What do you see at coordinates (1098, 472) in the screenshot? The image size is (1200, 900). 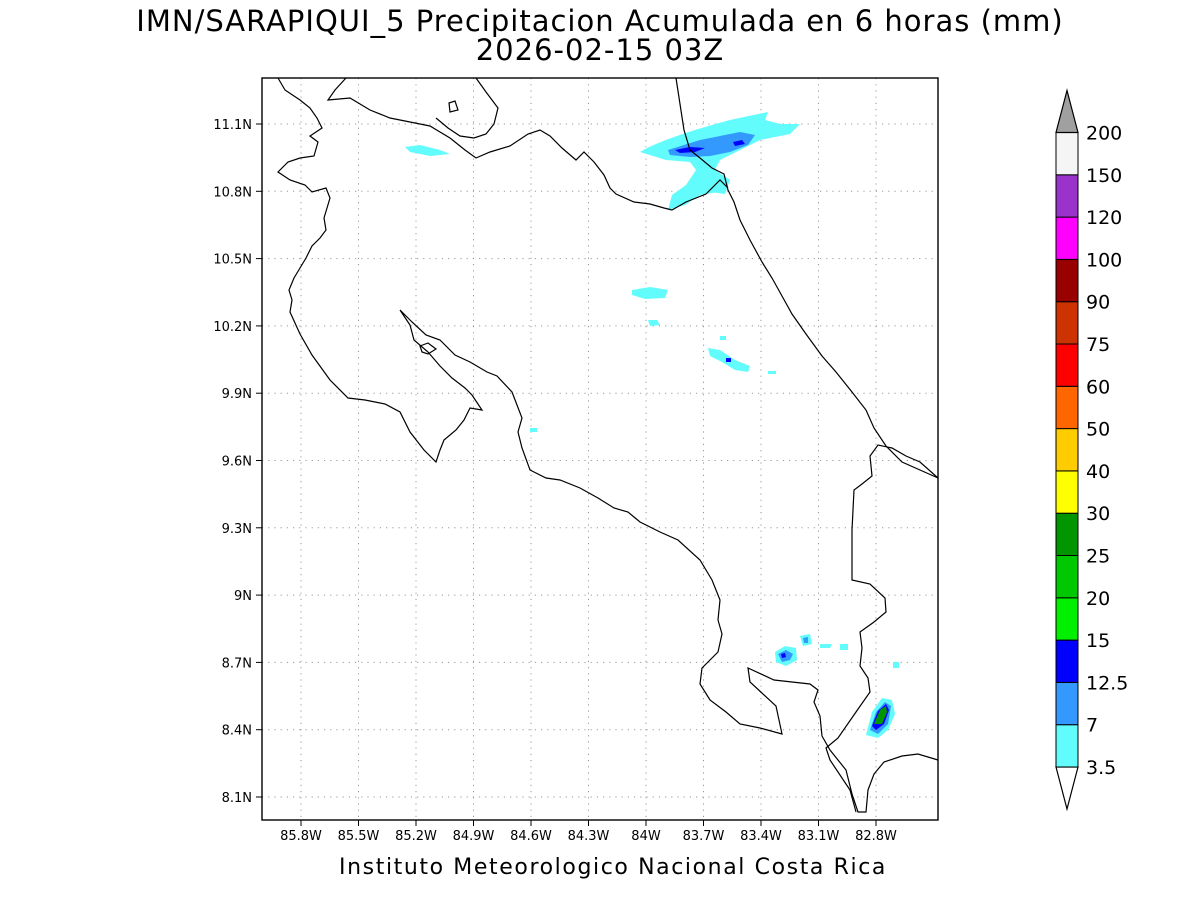 I see `colorbar-level-label: 40` at bounding box center [1098, 472].